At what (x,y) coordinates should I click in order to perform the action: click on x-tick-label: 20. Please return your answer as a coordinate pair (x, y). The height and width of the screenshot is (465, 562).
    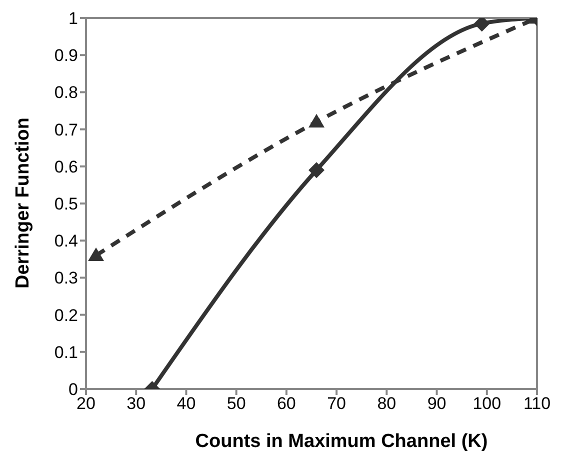
    Looking at the image, I should click on (86, 404).